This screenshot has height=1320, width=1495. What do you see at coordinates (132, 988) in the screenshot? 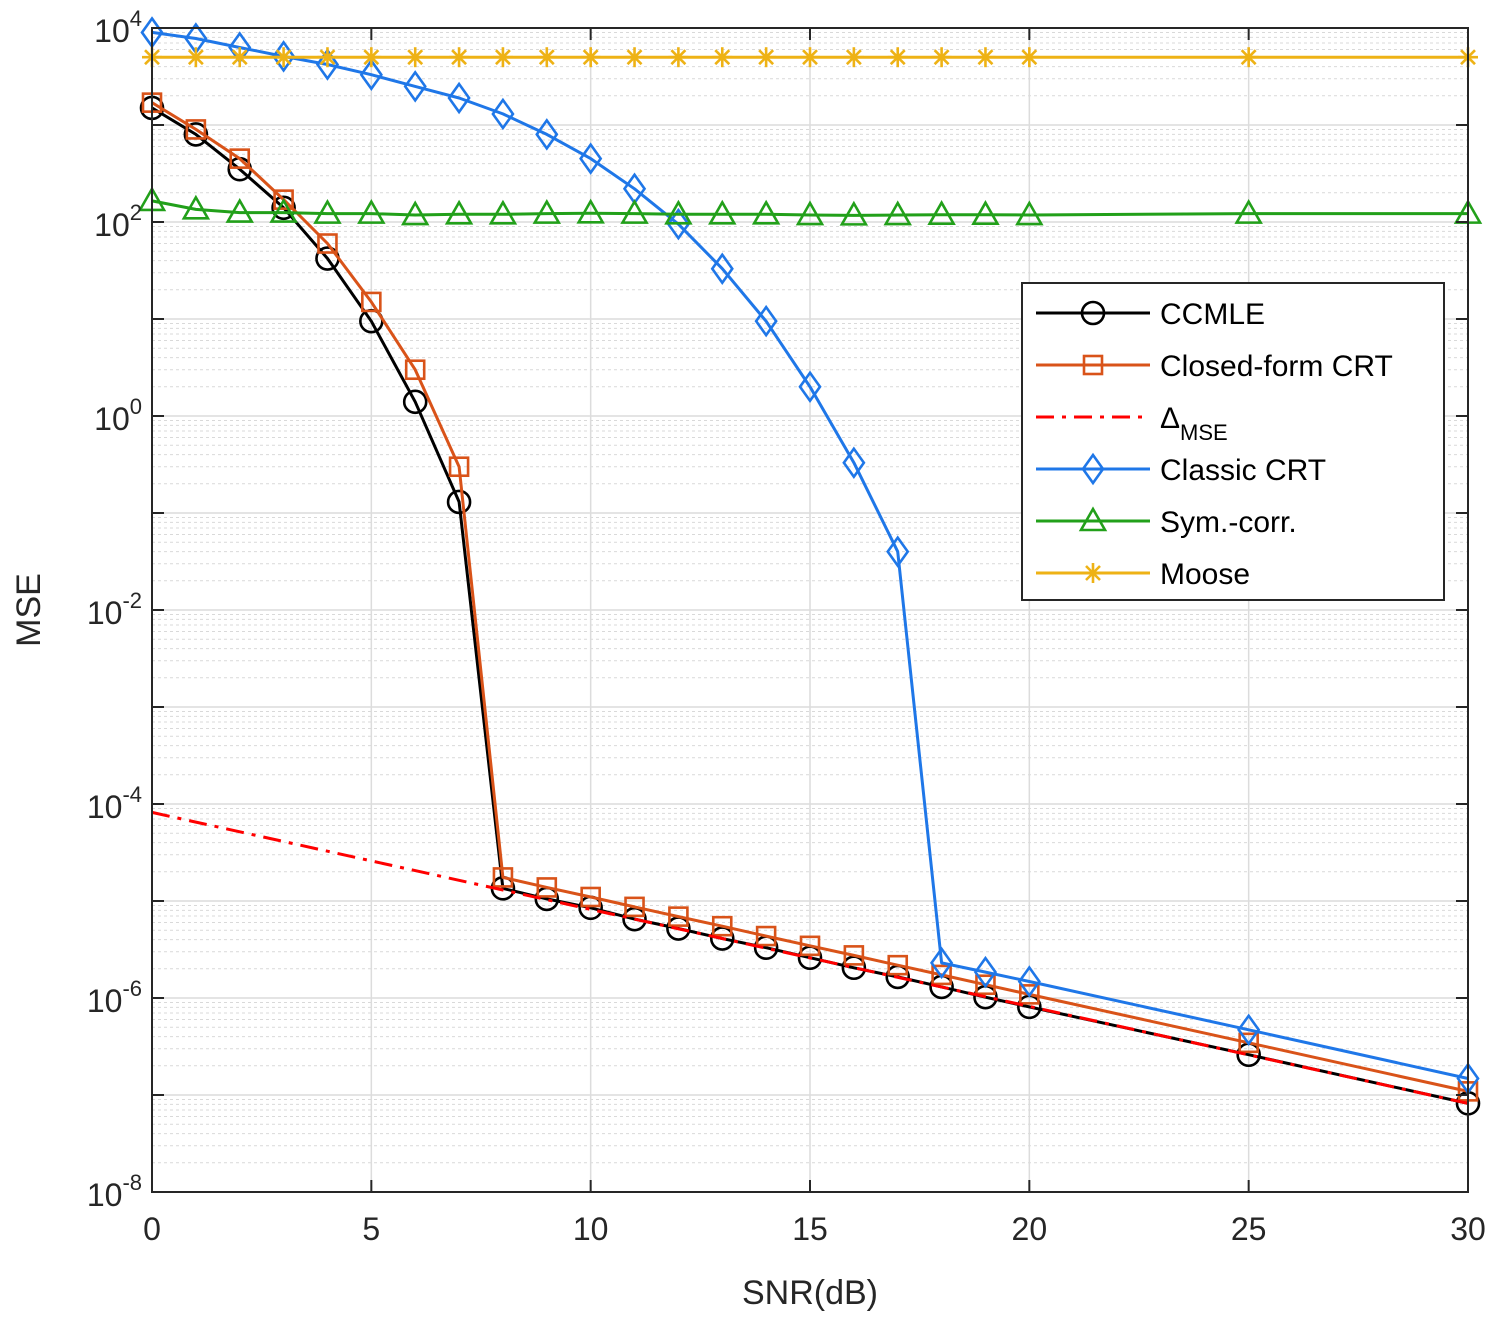
I see `y-tick-exponent: -6` at bounding box center [132, 988].